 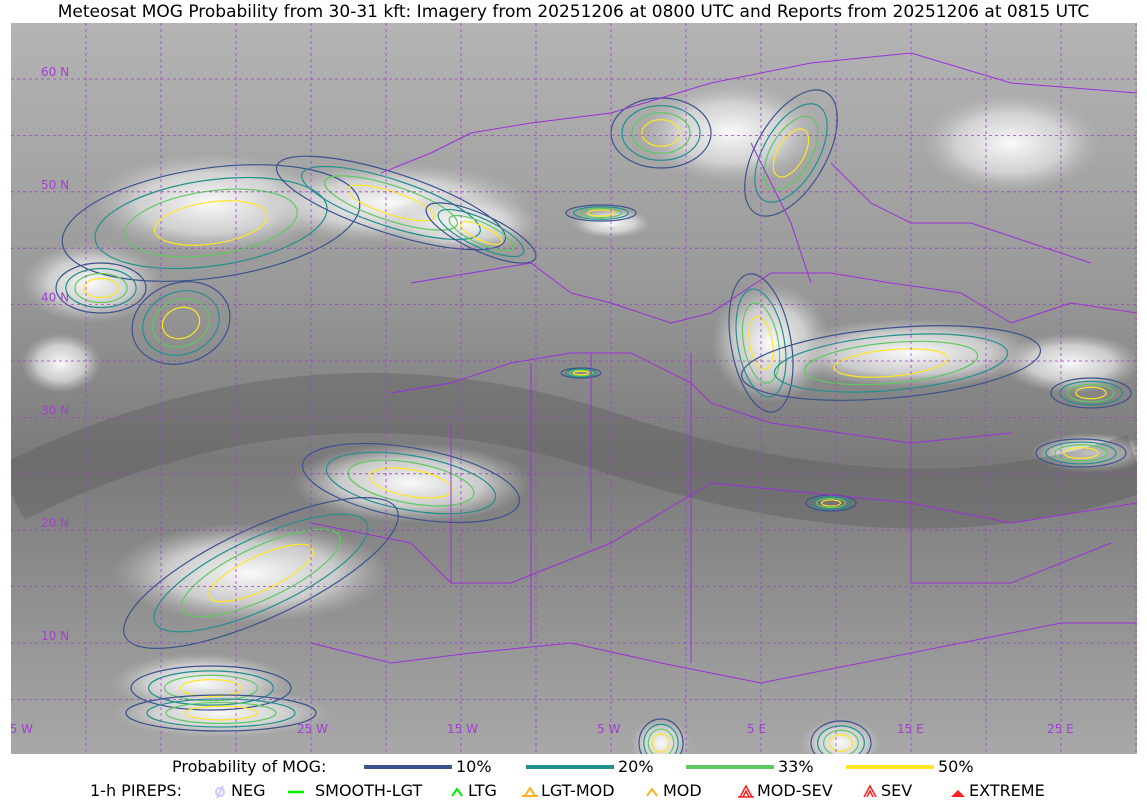 I want to click on probability-level-label: 50%, so click(x=956, y=766).